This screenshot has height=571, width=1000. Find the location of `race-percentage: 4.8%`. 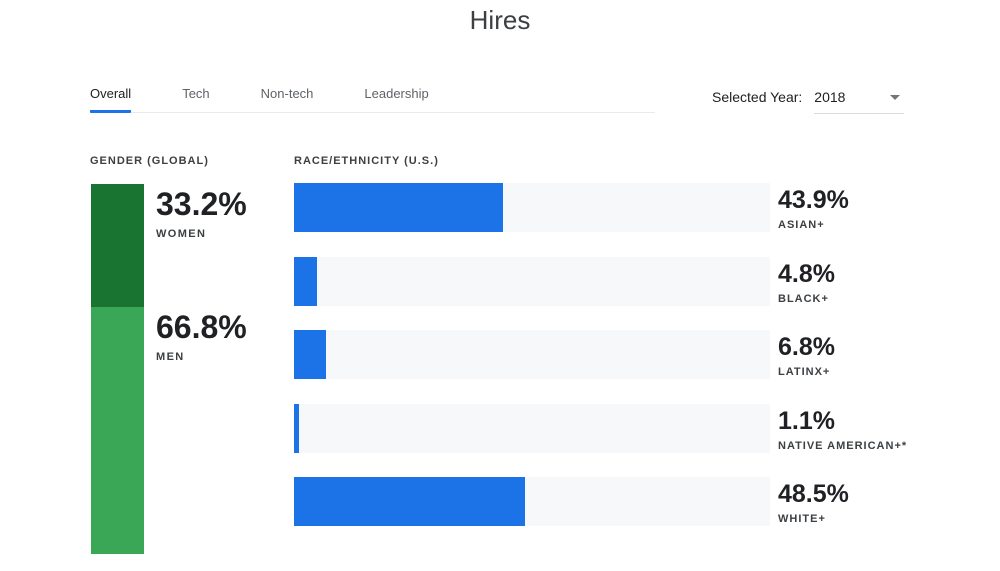

race-percentage: 4.8% is located at coordinates (806, 273).